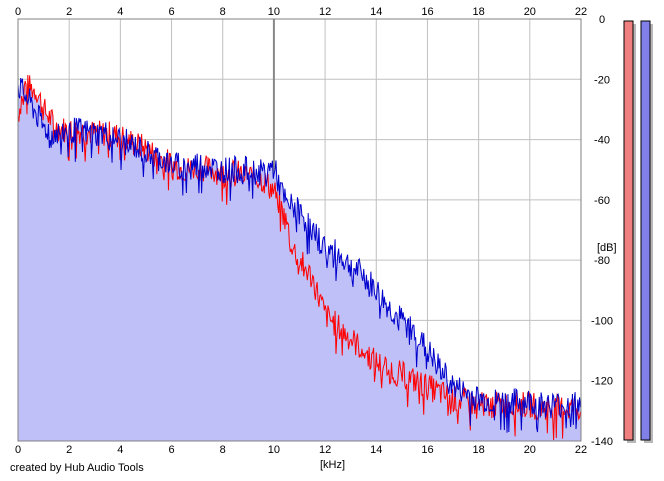 This screenshot has height=481, width=664. I want to click on x-tick-label-top: 10, so click(274, 12).